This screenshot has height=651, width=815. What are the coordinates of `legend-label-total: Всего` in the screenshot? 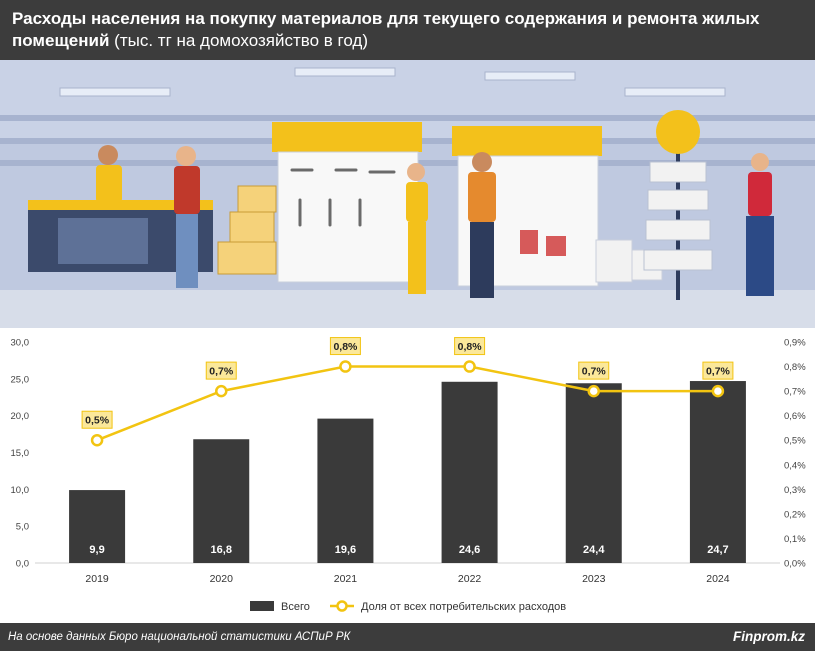 It's located at (295, 607).